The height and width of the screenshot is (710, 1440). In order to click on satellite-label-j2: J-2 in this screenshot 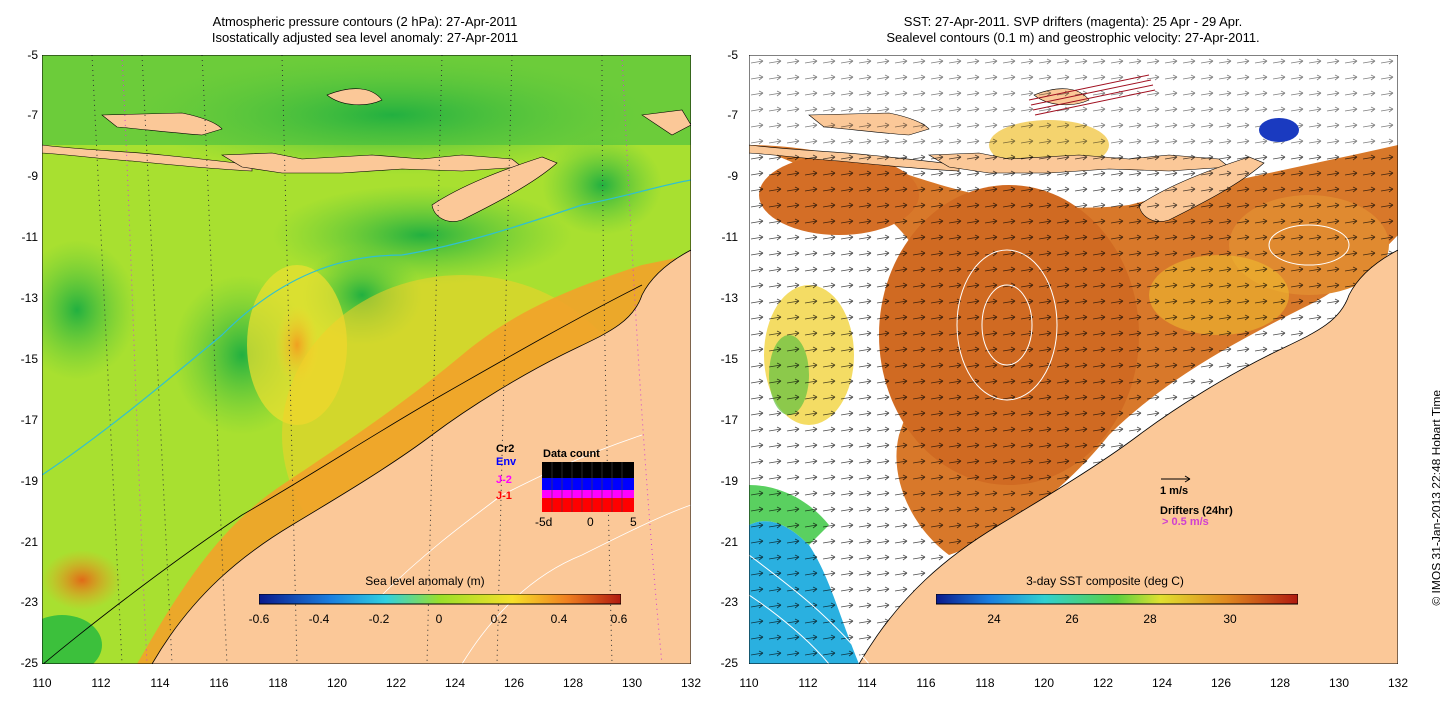, I will do `click(504, 480)`.